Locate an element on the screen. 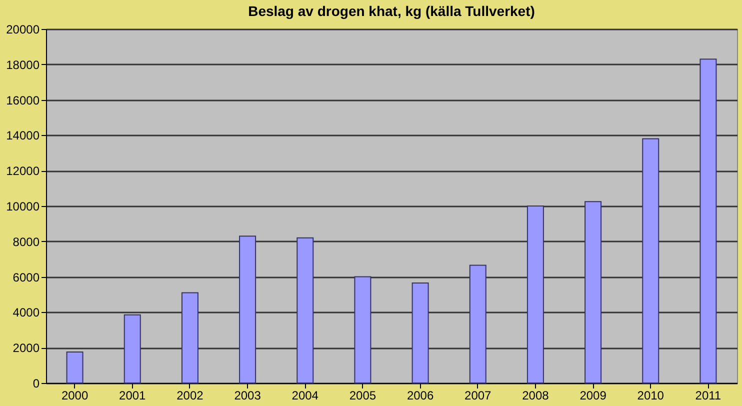  x-tick-label: 2010 is located at coordinates (650, 395).